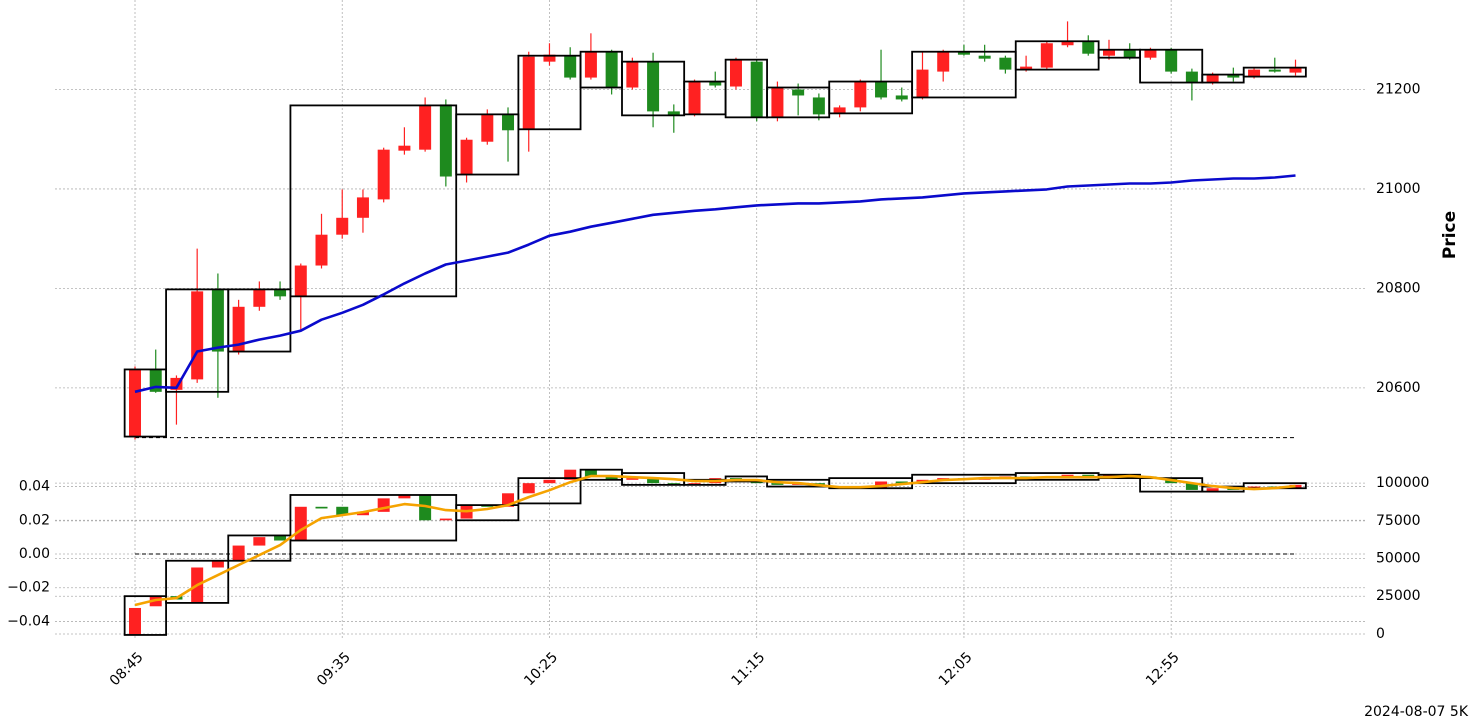 The image size is (1472, 721). Describe the element at coordinates (541, 669) in the screenshot. I see `x-tick-label: 10:25` at that location.